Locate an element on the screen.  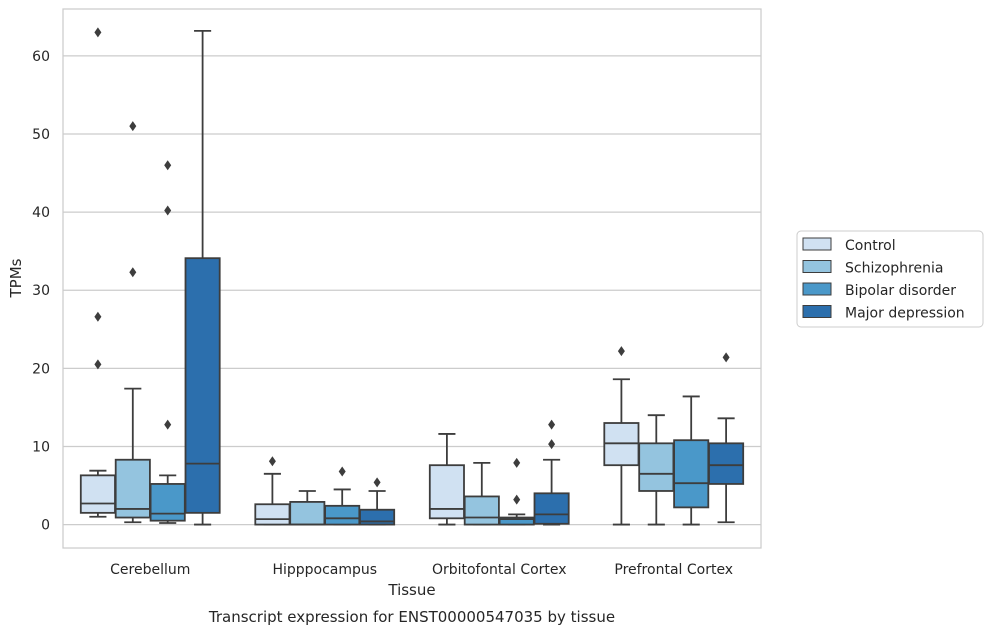
legend-frame is located at coordinates (890, 279).